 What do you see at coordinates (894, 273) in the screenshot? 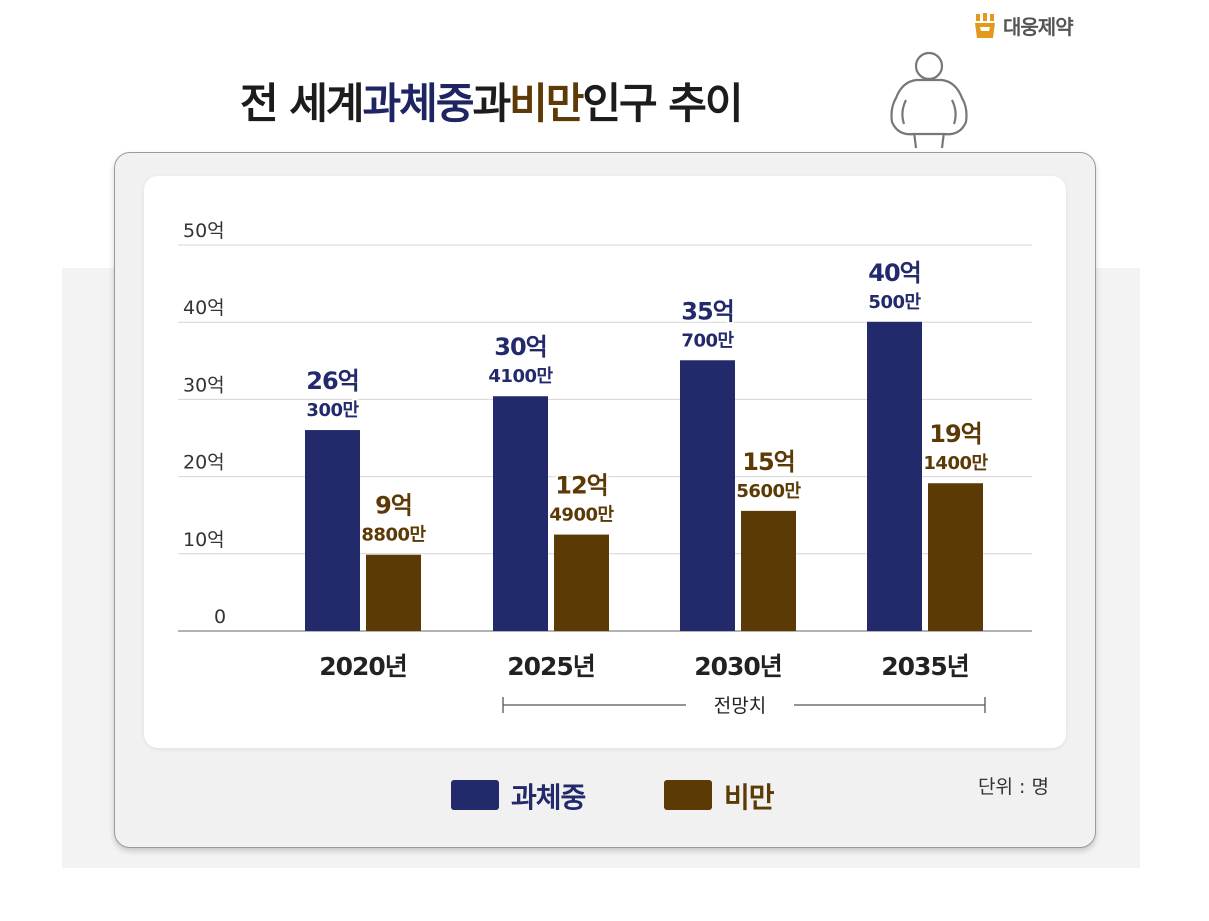
I see `data-label-main: 40억` at bounding box center [894, 273].